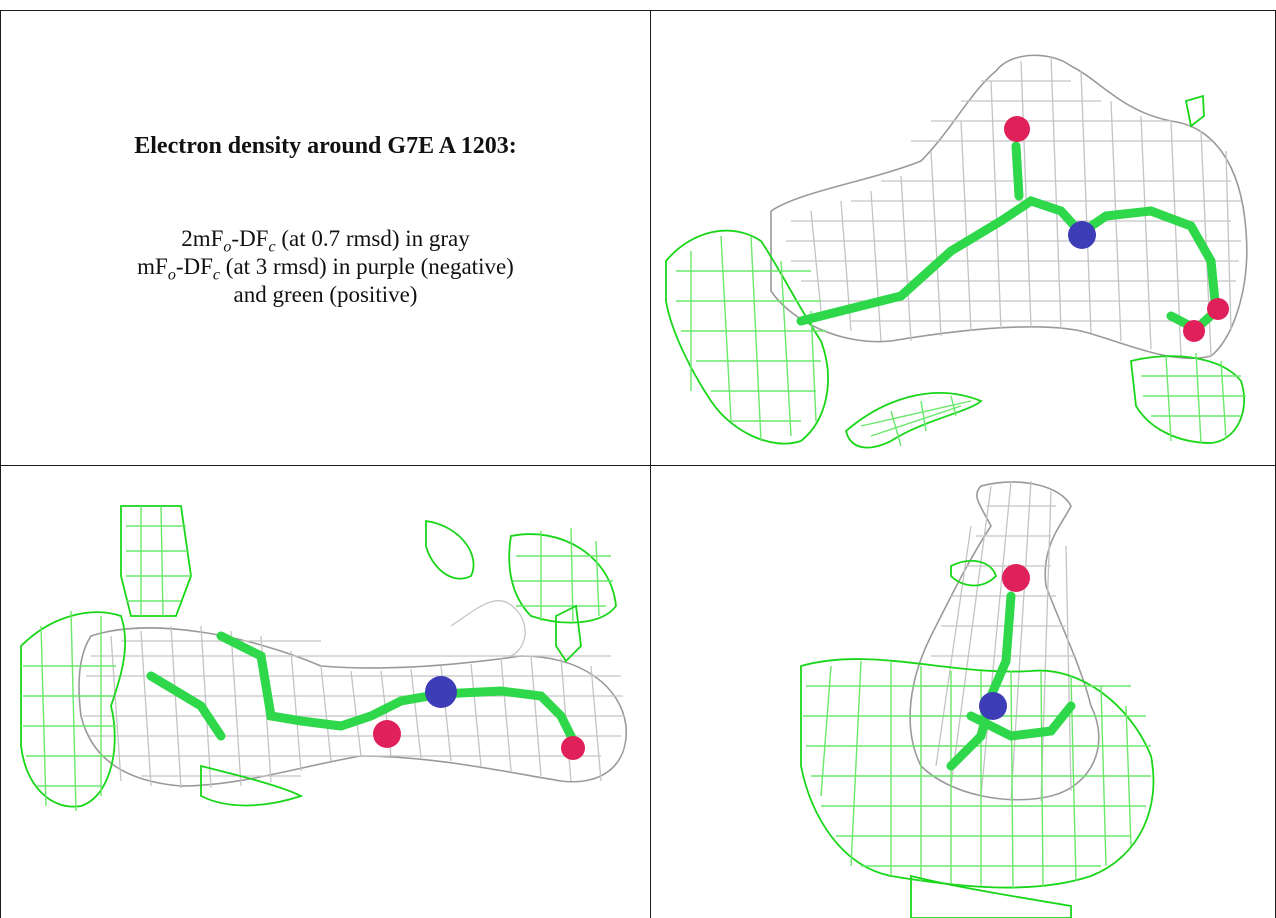  I want to click on legend-line-fofc: mFo-DFc (at 3 rmsd) in purple (negative), so click(325, 269).